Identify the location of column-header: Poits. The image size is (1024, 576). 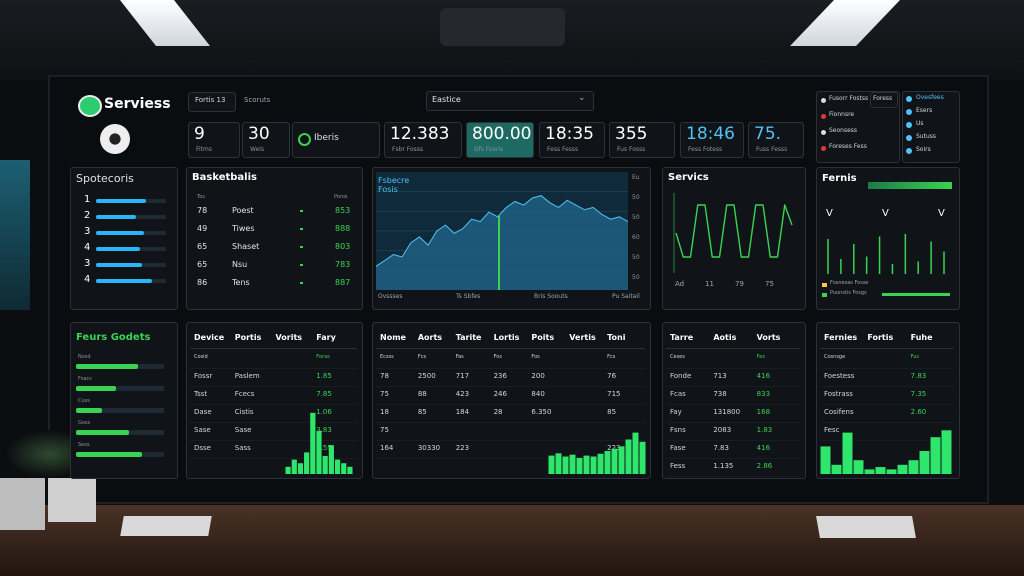
(543, 337).